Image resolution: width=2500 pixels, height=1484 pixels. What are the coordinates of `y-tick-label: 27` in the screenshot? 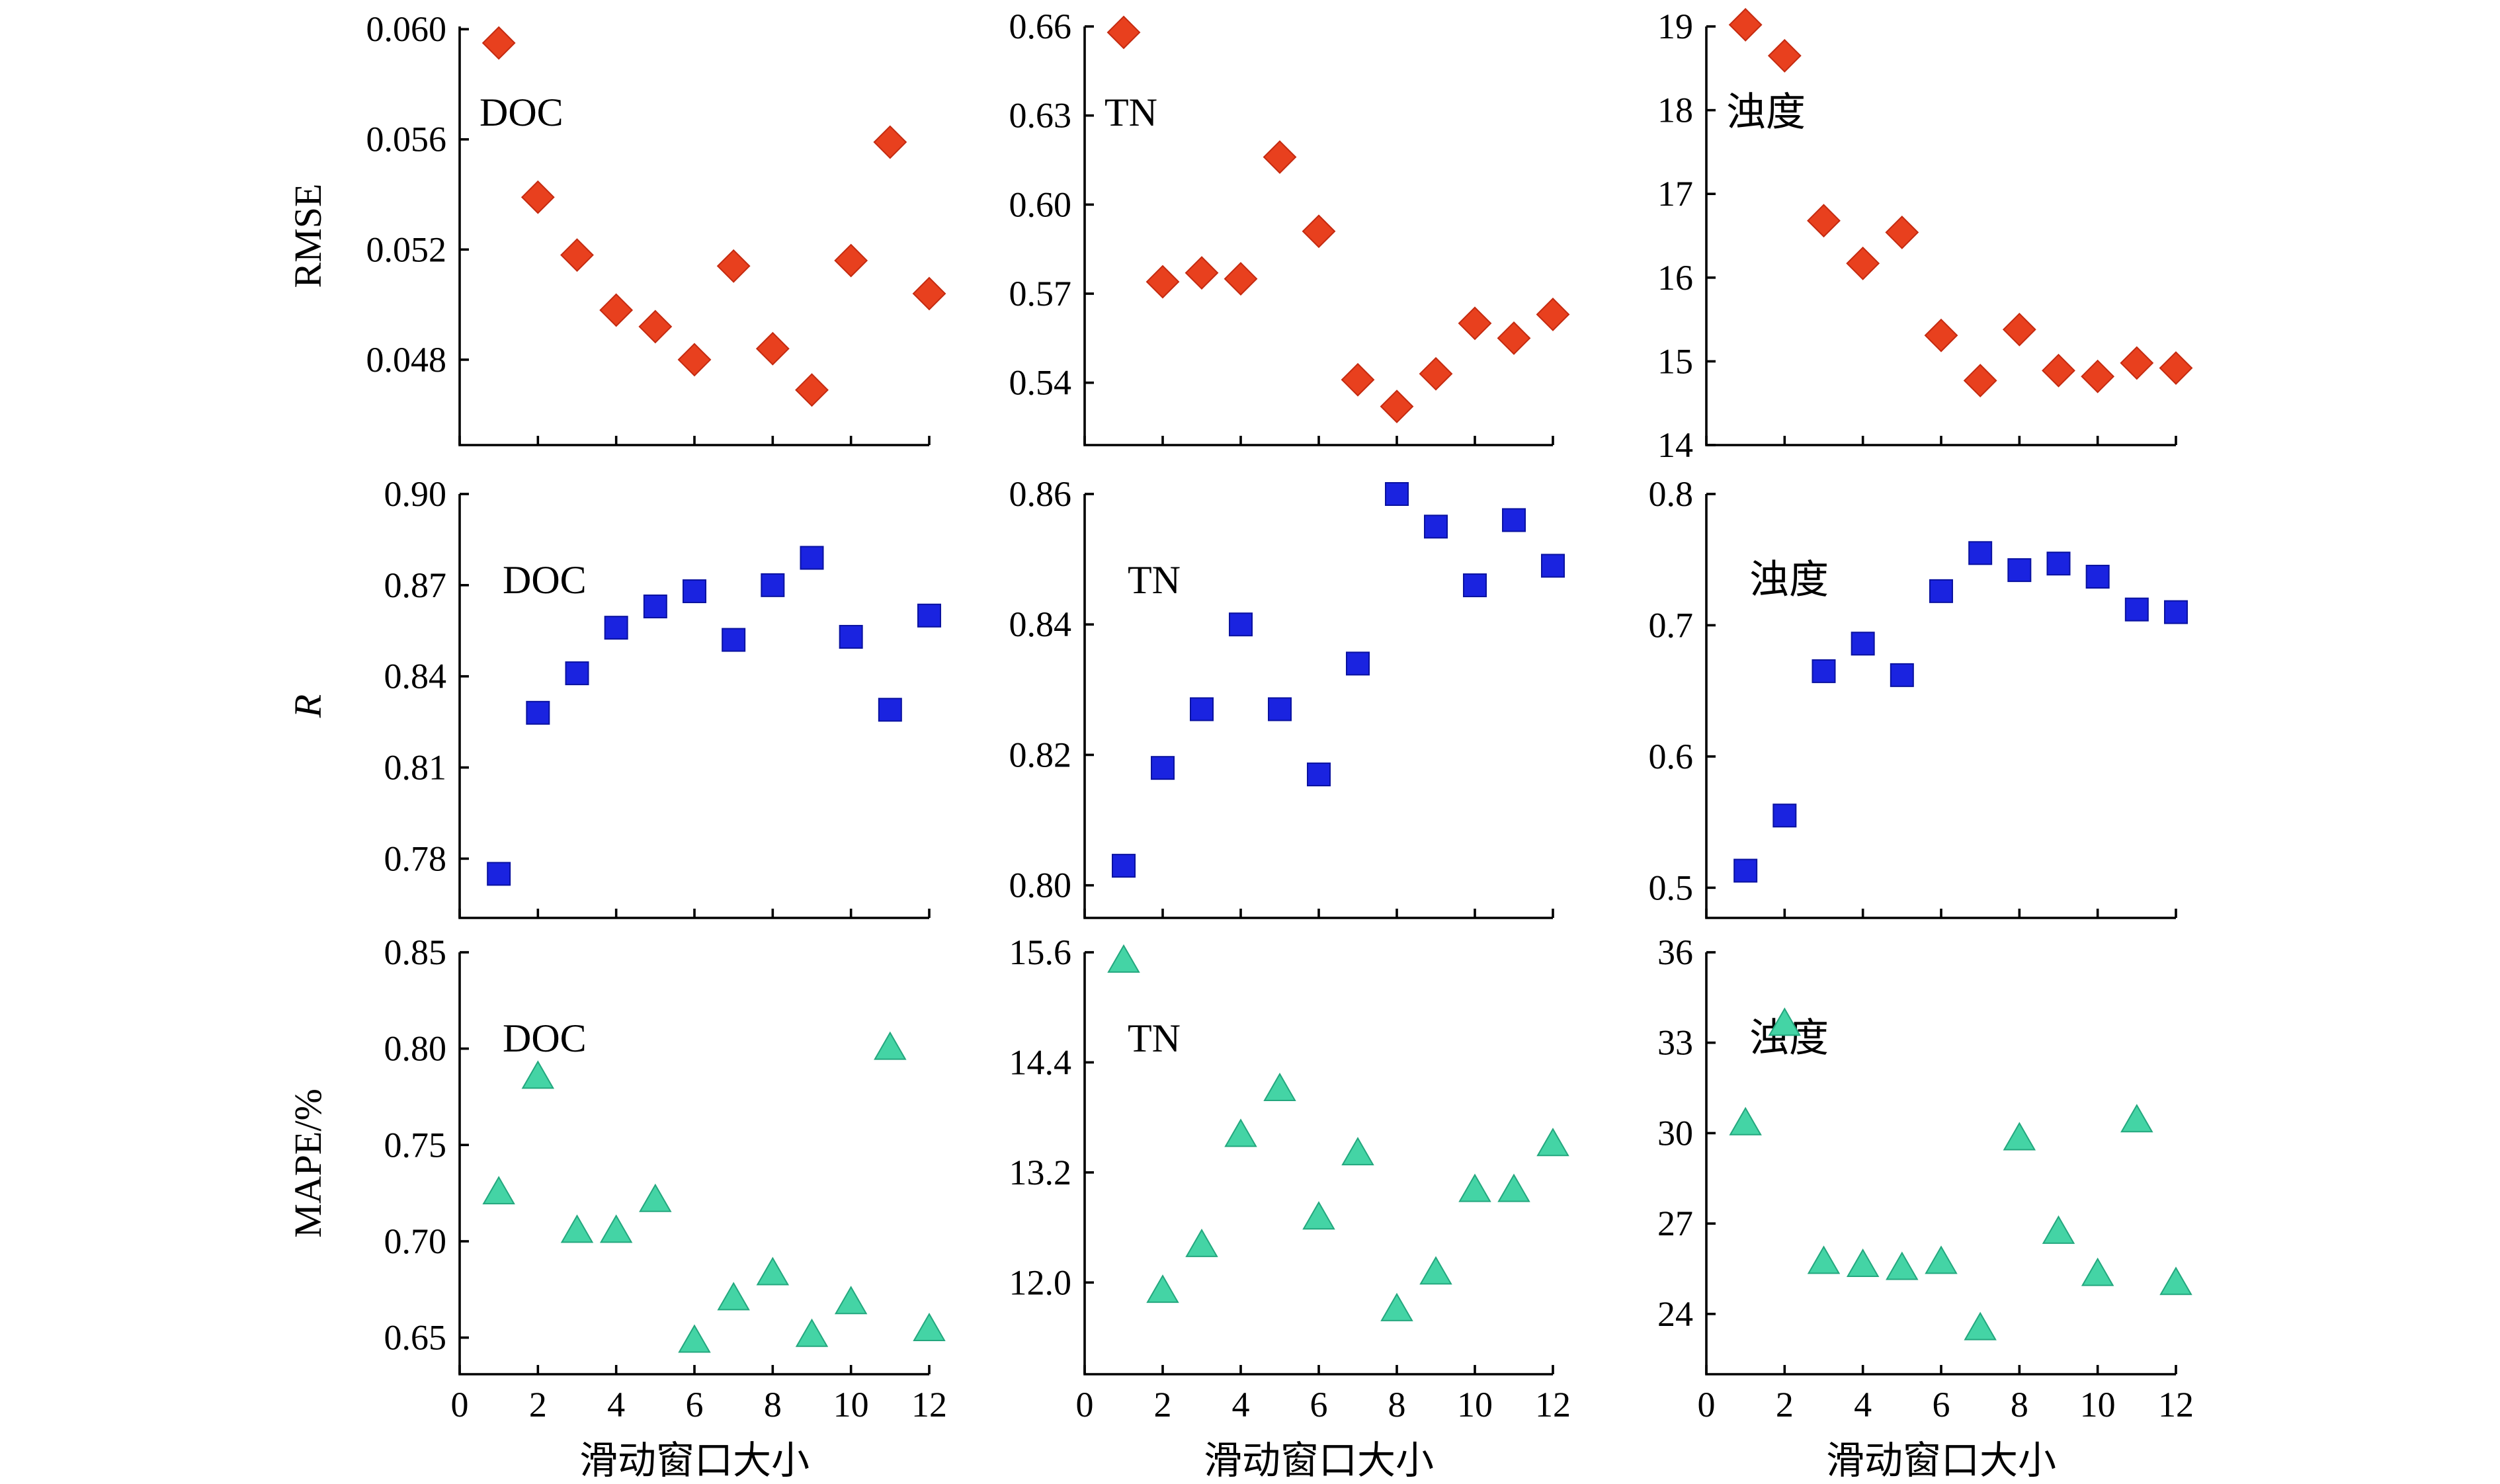 It's located at (1675, 1223).